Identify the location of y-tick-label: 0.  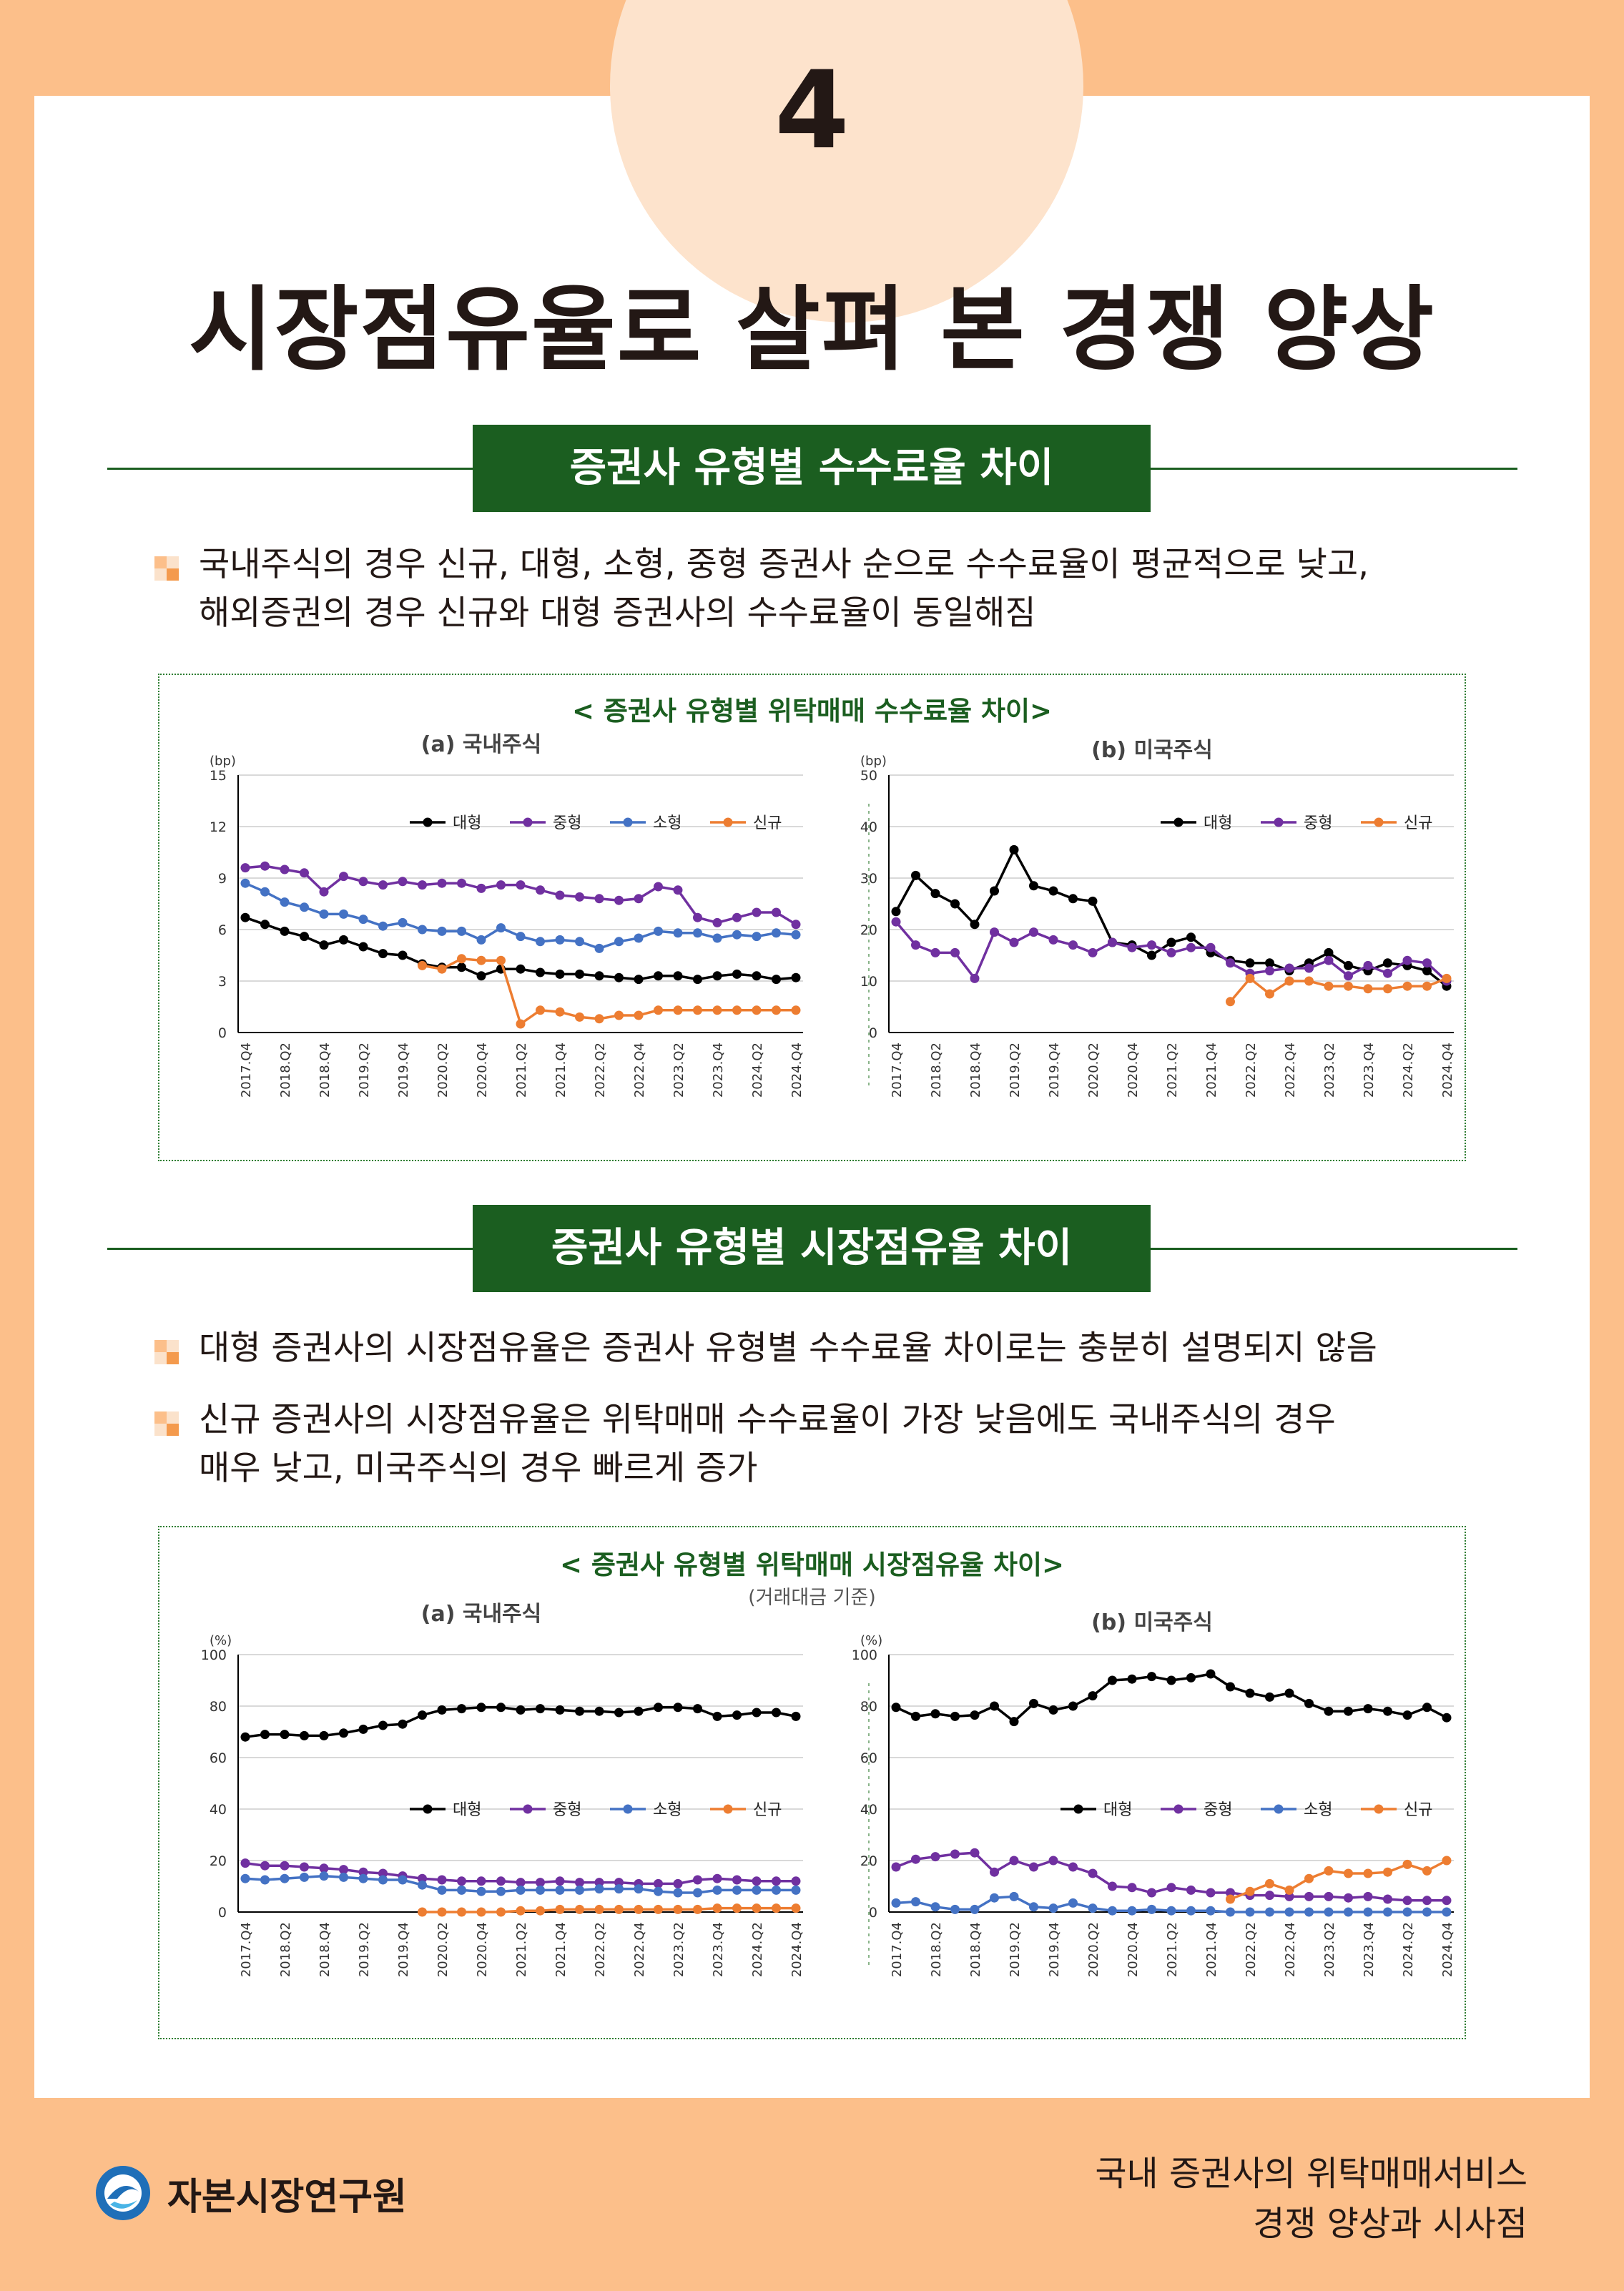
(222, 1913).